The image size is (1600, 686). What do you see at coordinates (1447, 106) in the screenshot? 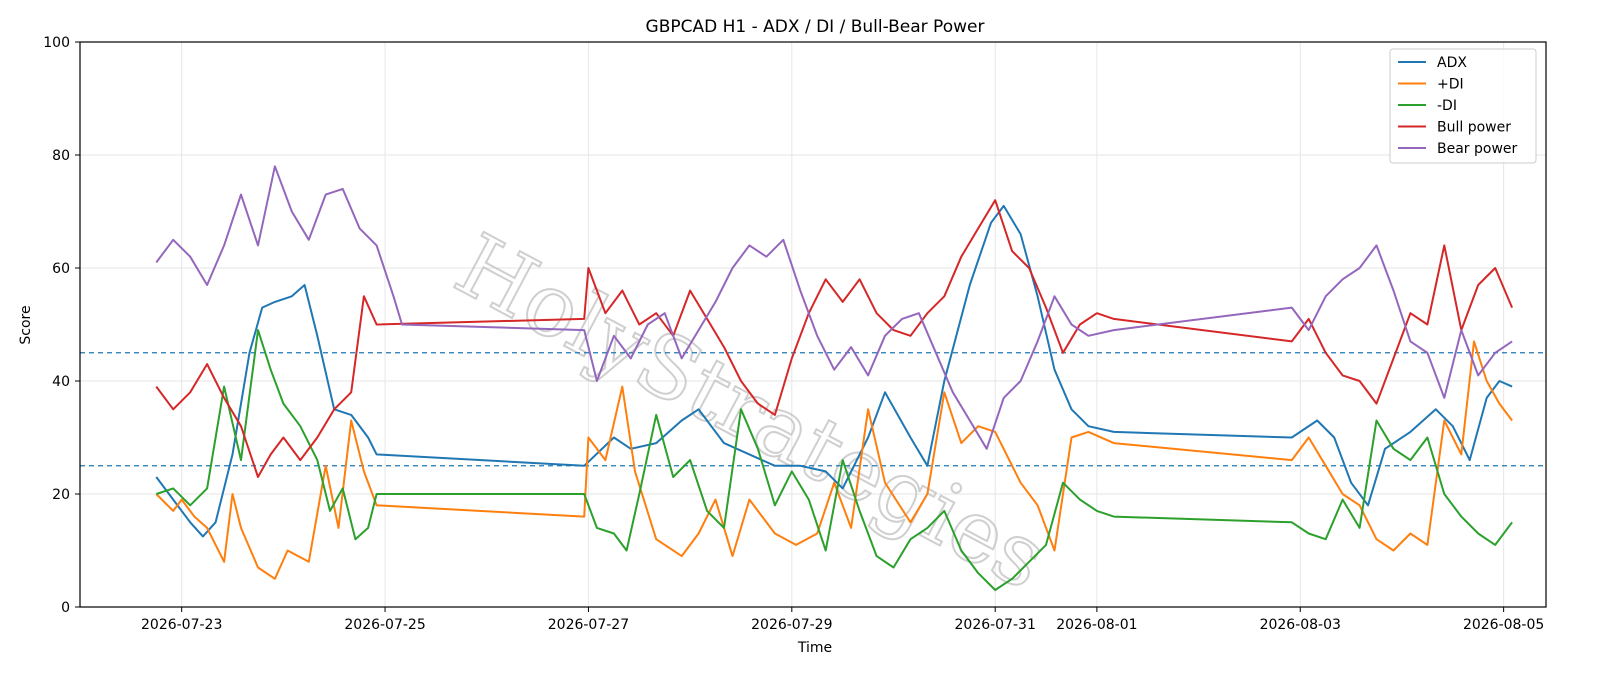
I see `legend-label: -DI` at bounding box center [1447, 106].